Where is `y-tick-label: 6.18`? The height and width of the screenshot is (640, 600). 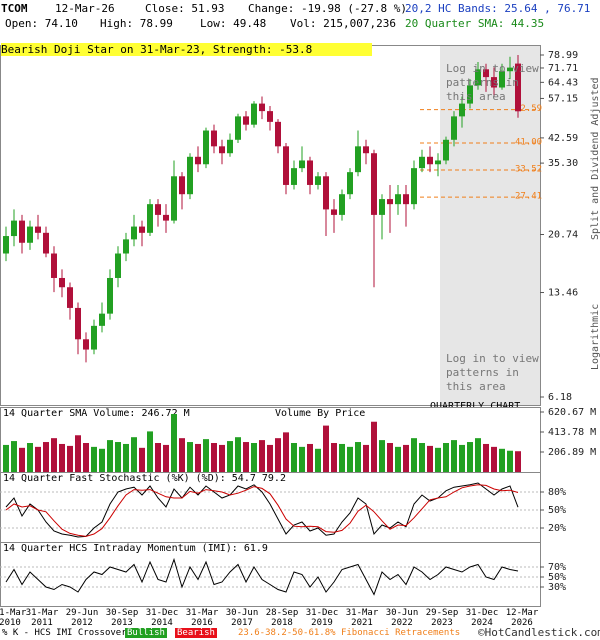 y-tick-label: 6.18 is located at coordinates (560, 397).